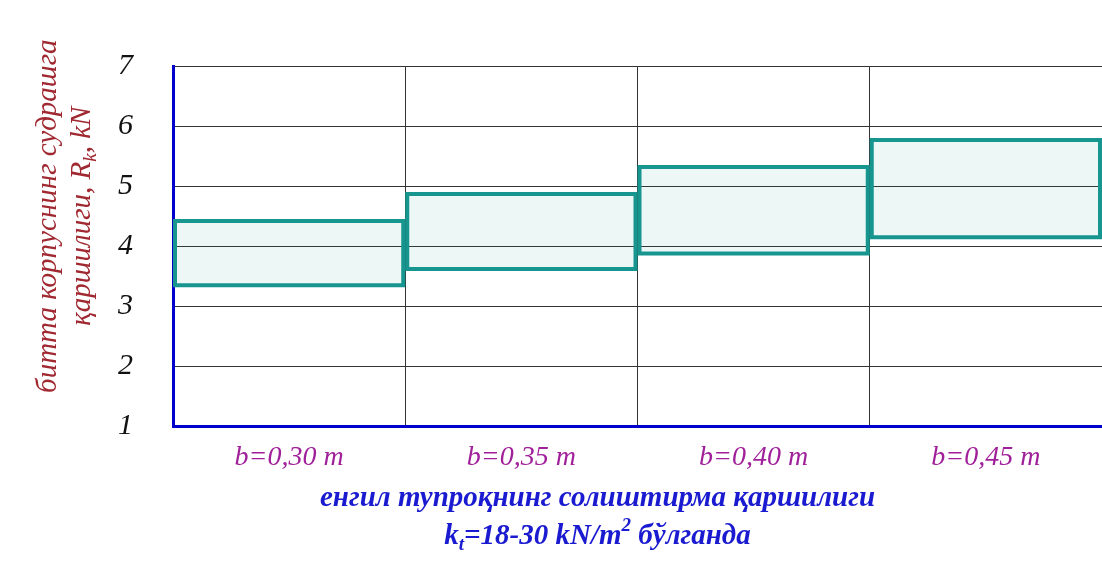 Image resolution: width=1102 pixels, height=584 pixels. I want to click on x-tick-label: b=0,30 m, so click(289, 455).